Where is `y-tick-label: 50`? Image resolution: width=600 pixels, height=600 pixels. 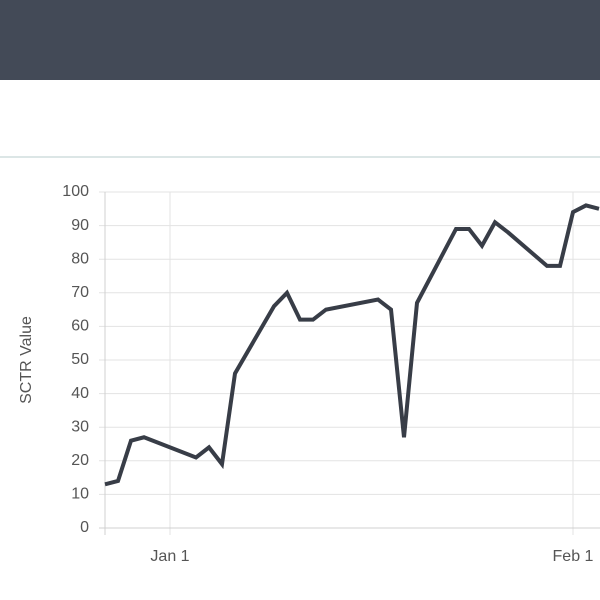
y-tick-label: 50 is located at coordinates (80, 359).